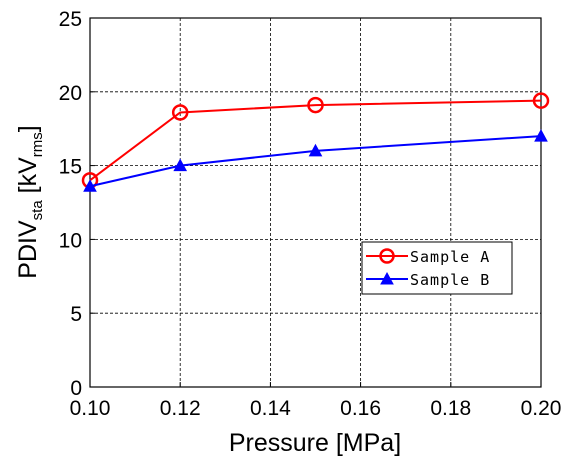 Image resolution: width=569 pixels, height=463 pixels. Describe the element at coordinates (316, 401) in the screenshot. I see `x-axis-ticks: 0.10 0.12 0.14 0.16 0.18 0.20` at that location.